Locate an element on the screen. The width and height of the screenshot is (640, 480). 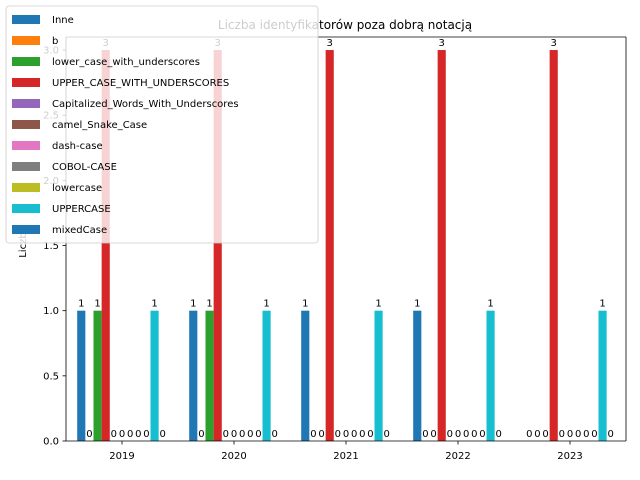
legend-entry-label: Capitalized_Words_With_Underscores is located at coordinates (145, 104).